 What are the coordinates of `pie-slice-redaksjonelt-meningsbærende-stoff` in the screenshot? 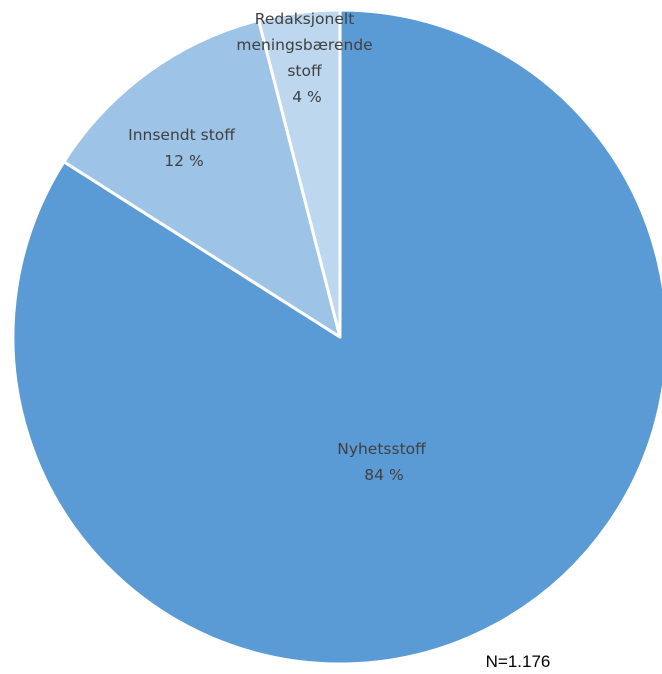 It's located at (299, 173).